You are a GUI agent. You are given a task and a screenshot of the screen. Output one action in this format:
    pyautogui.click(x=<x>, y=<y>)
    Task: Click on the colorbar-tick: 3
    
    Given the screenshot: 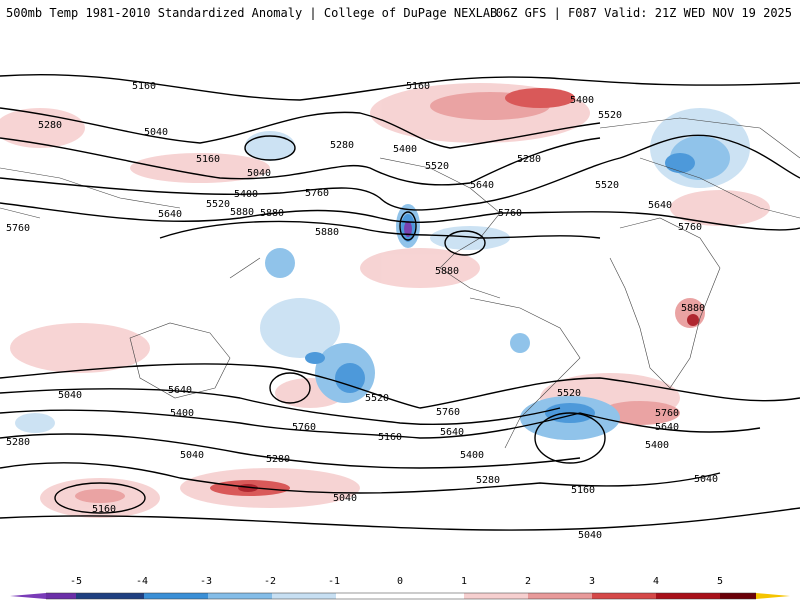 What is the action you would take?
    pyautogui.click(x=592, y=581)
    